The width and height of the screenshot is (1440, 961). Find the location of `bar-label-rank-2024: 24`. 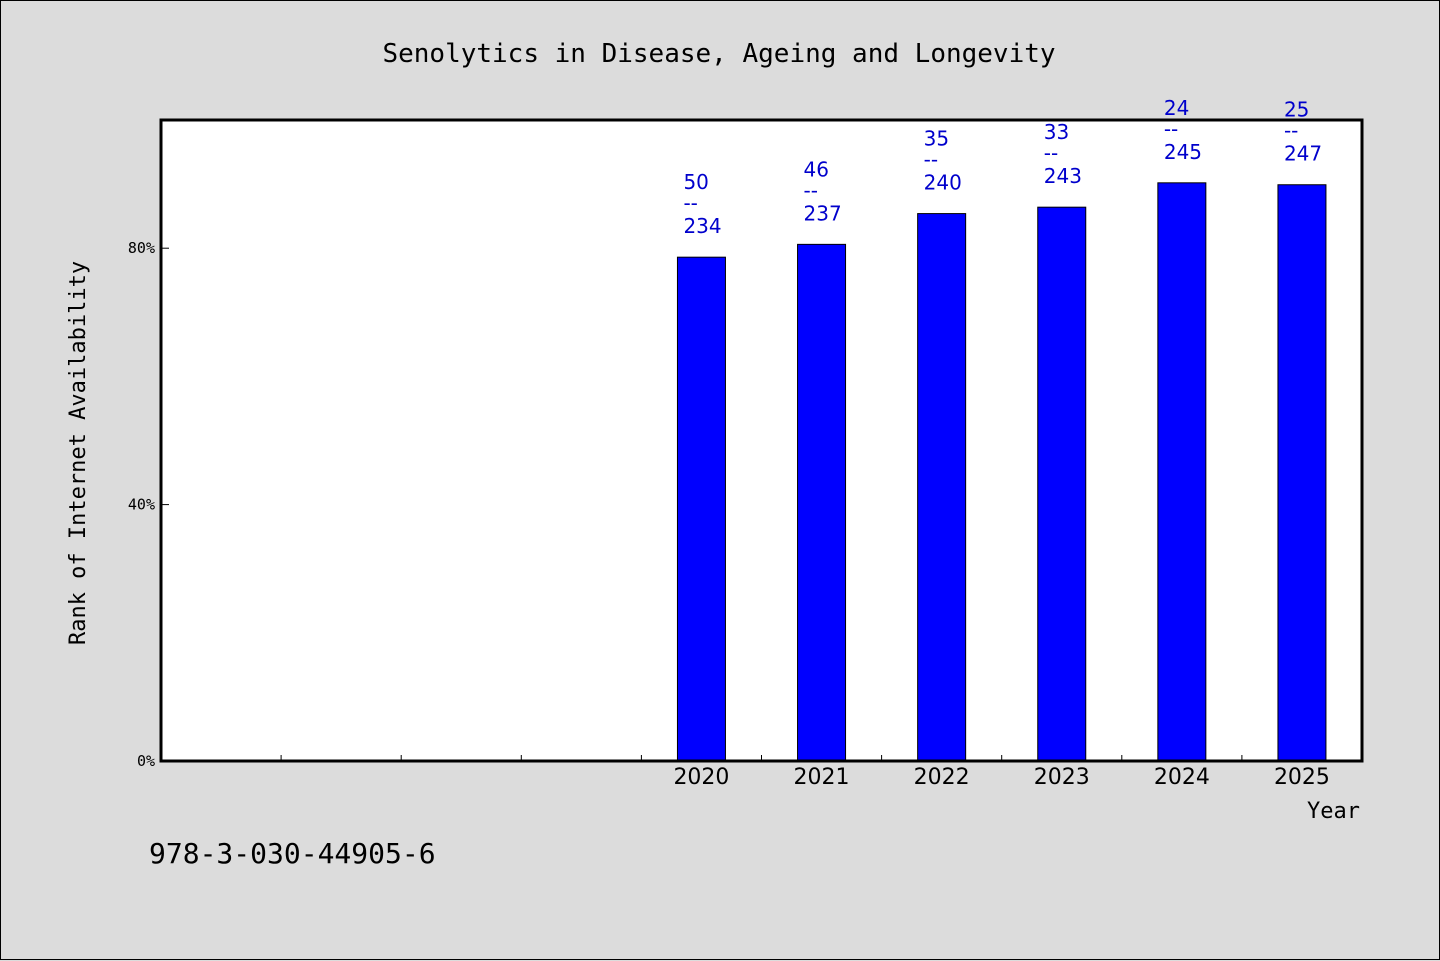

bar-label-rank-2024: 24 is located at coordinates (1176, 108).